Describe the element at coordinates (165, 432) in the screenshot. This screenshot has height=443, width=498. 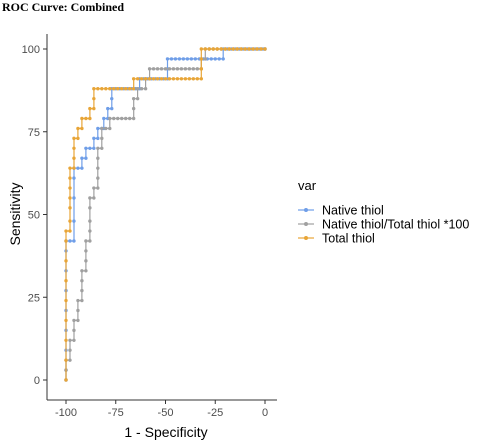
I see `x-axis-title: 1 - Specificity` at that location.